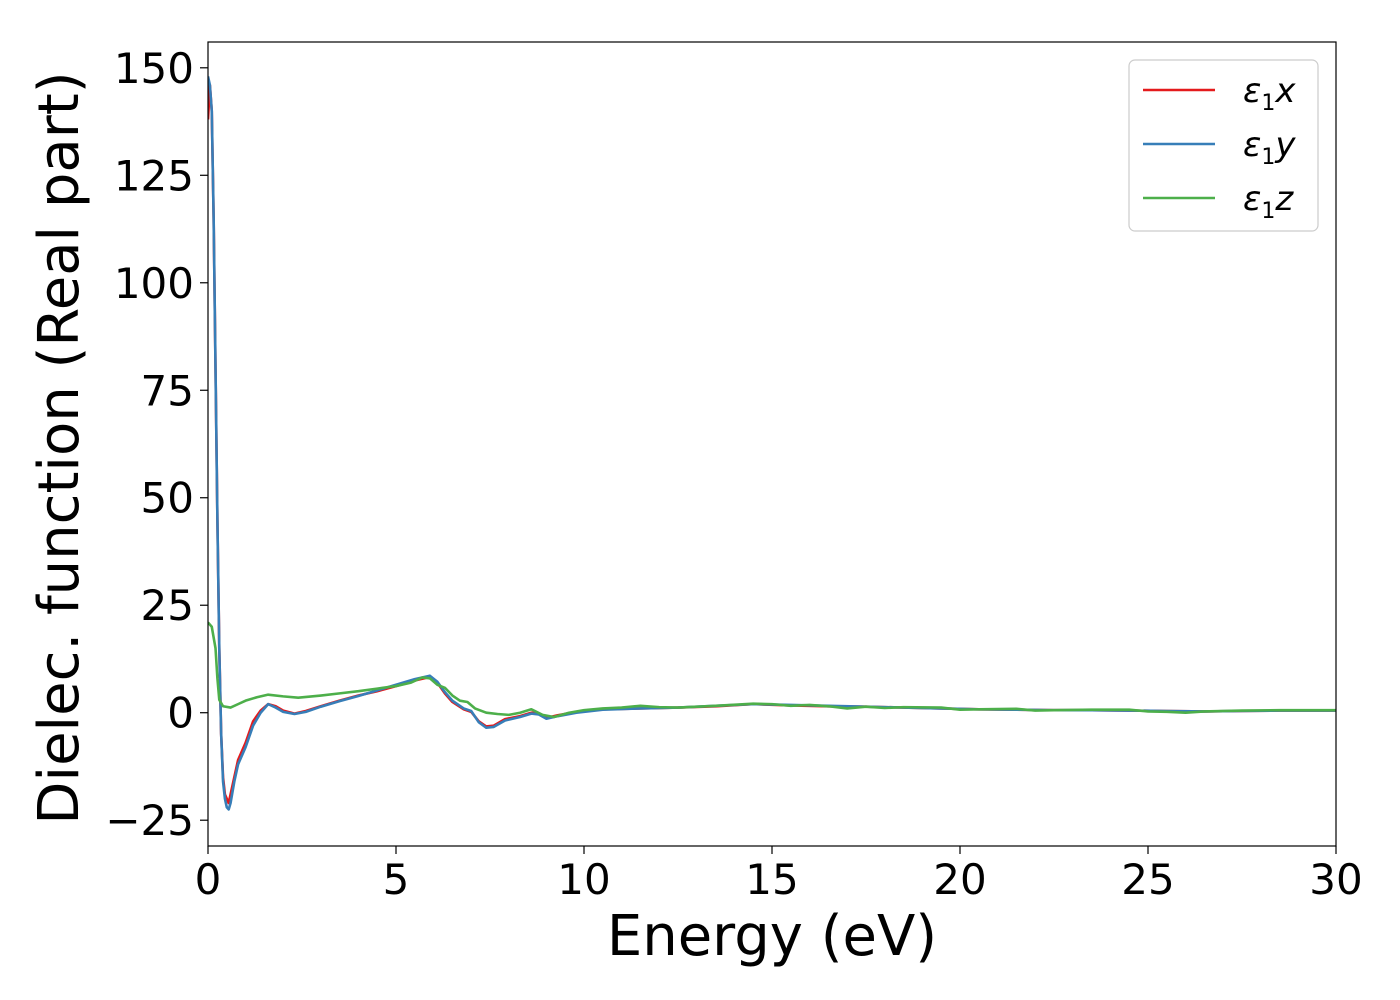  Describe the element at coordinates (154, 283) in the screenshot. I see `y-tick-label: 100` at that location.